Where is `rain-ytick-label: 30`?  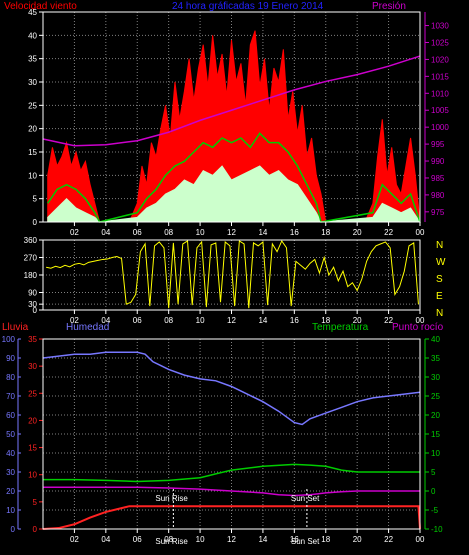 rain-ytick-label: 30 is located at coordinates (10, 472).